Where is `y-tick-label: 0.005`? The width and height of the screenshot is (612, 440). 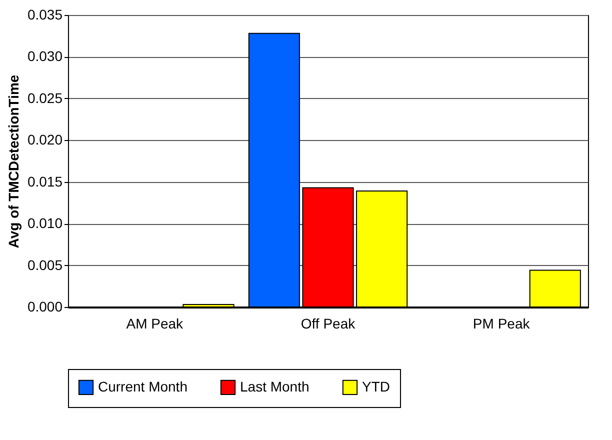 y-tick-label: 0.005 is located at coordinates (45, 264).